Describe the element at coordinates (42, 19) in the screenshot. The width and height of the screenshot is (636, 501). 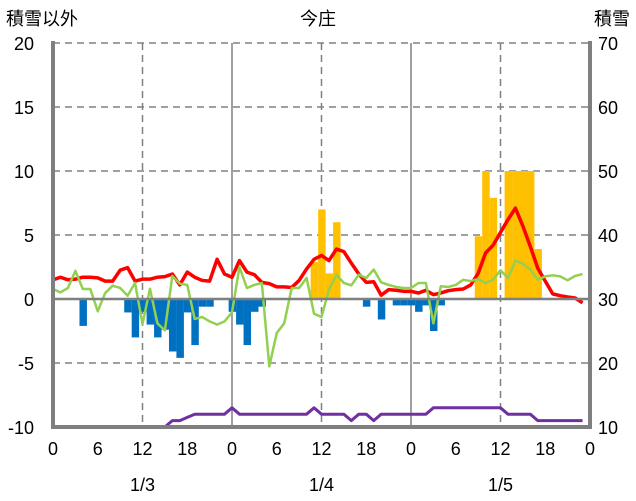
I see `left-axis-title: 積雪以外` at that location.